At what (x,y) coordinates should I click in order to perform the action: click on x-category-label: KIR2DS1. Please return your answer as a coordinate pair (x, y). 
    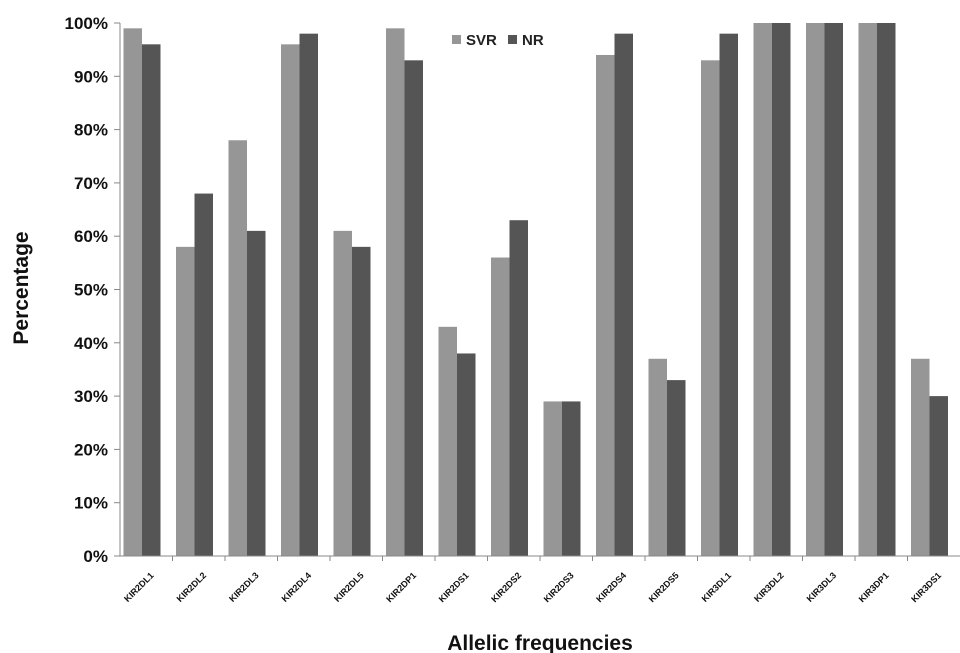
    Looking at the image, I should click on (454, 587).